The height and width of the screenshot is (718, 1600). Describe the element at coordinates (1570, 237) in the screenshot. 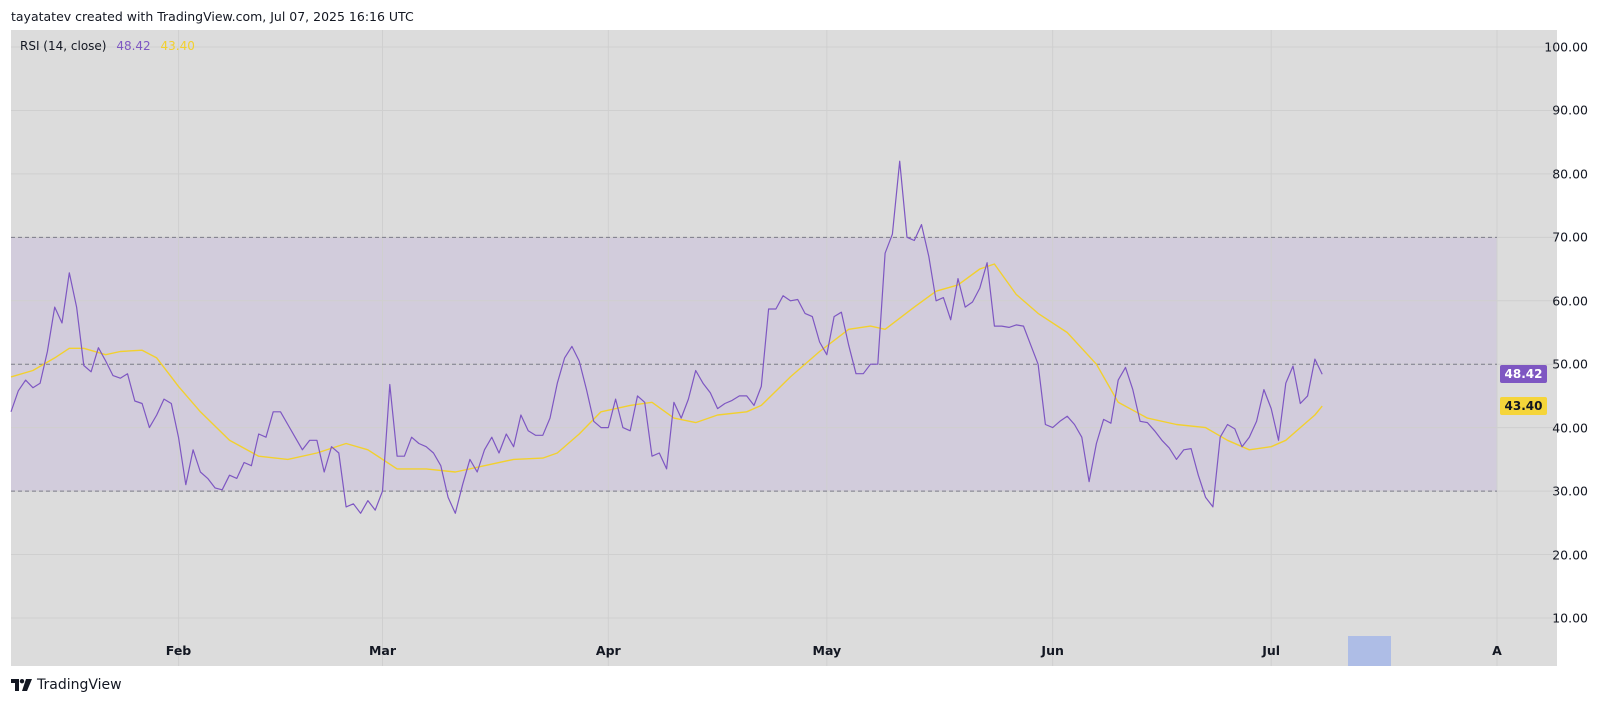

I see `y-tick-label: 70.00` at that location.